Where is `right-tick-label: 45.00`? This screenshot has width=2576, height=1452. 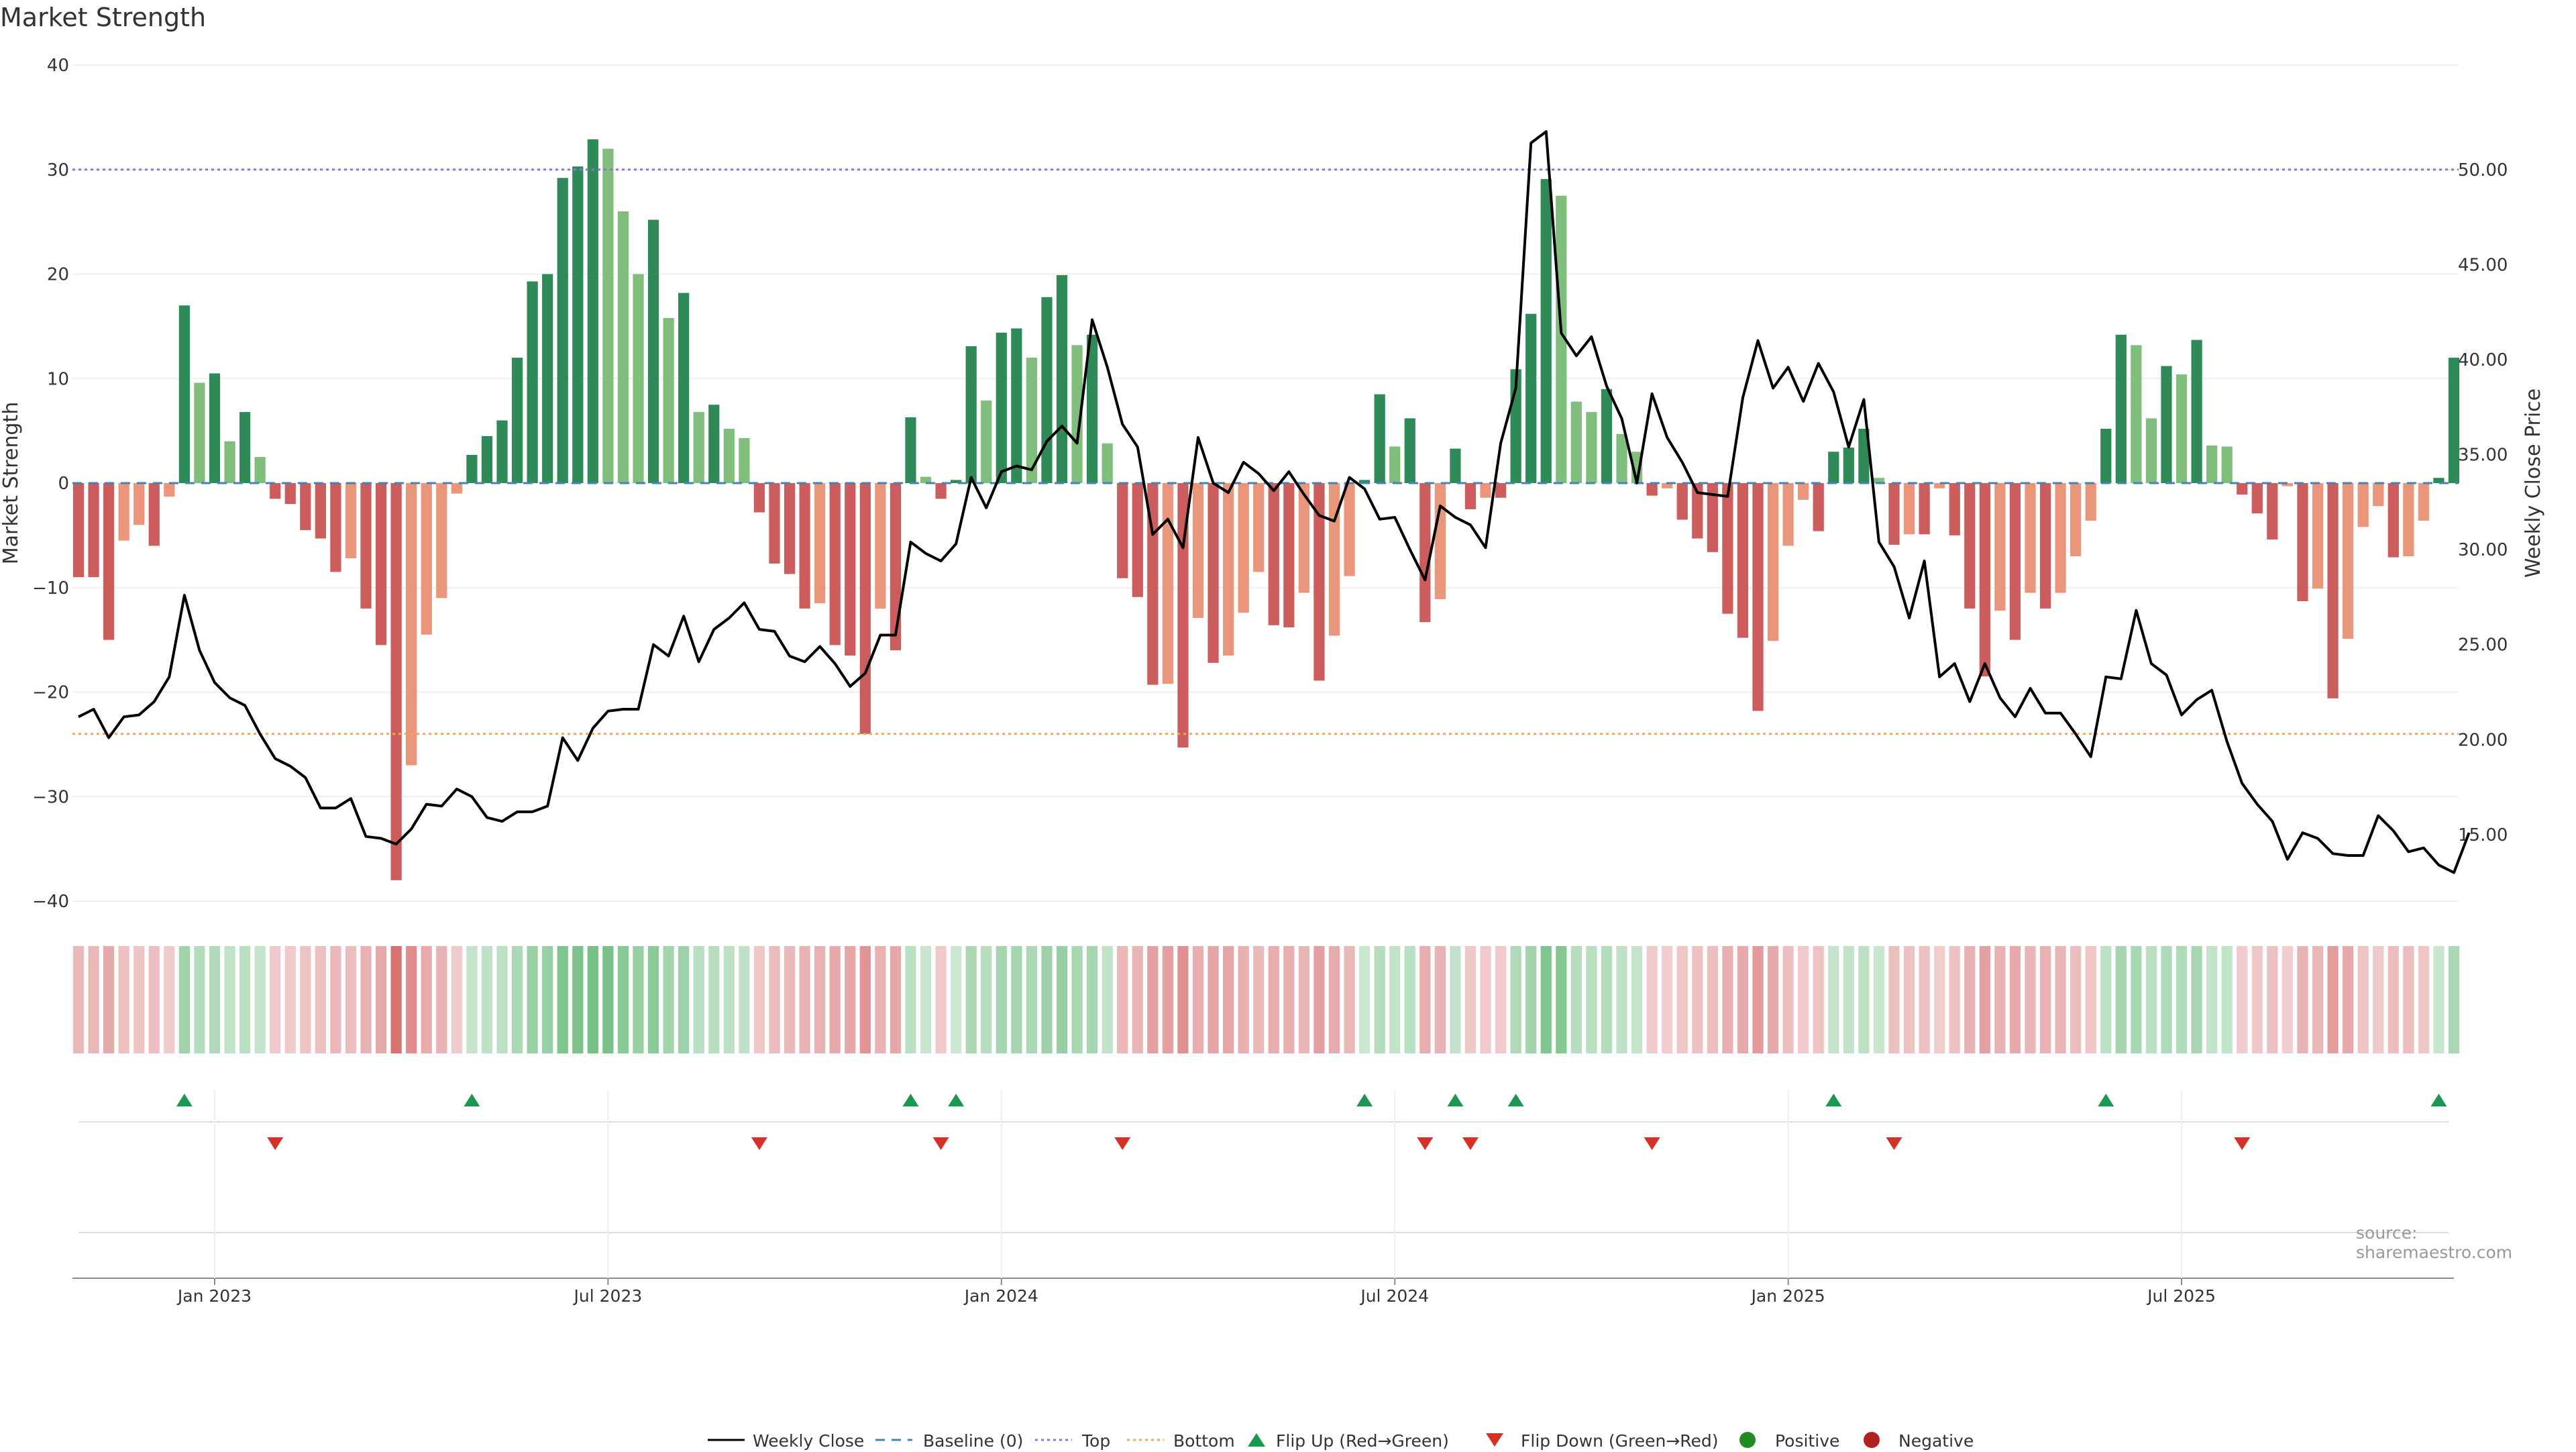
right-tick-label: 45.00 is located at coordinates (2483, 265).